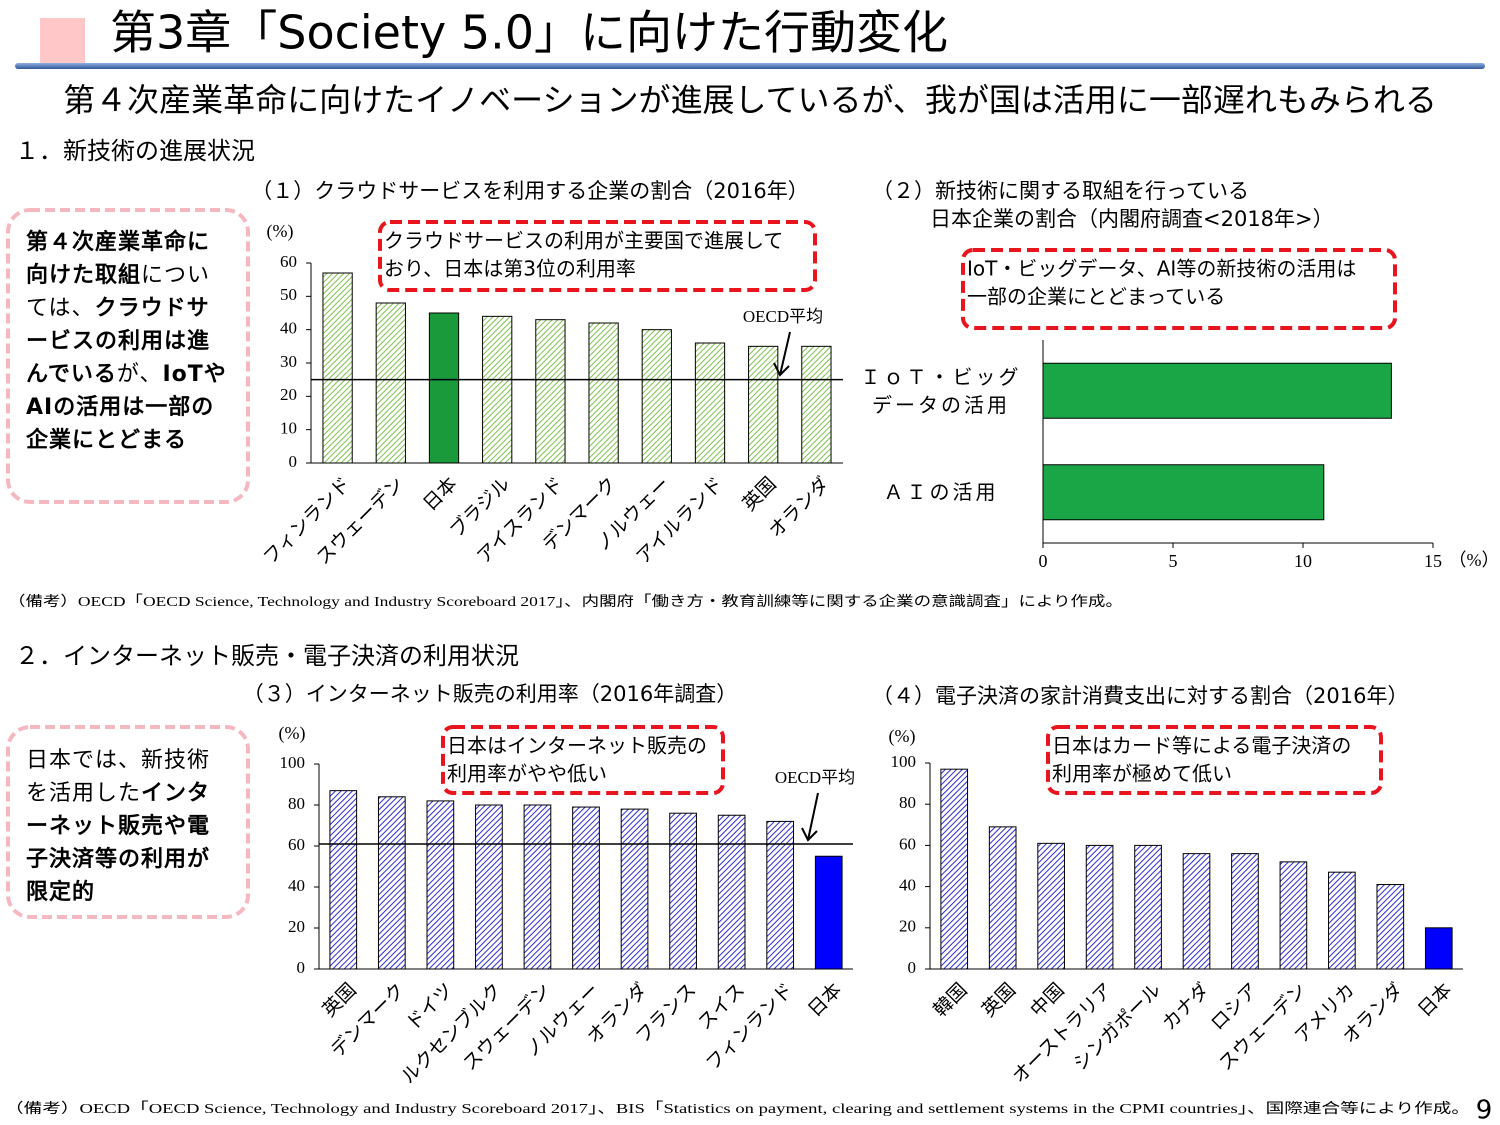  What do you see at coordinates (62, 40) in the screenshot?
I see `title-marker` at bounding box center [62, 40].